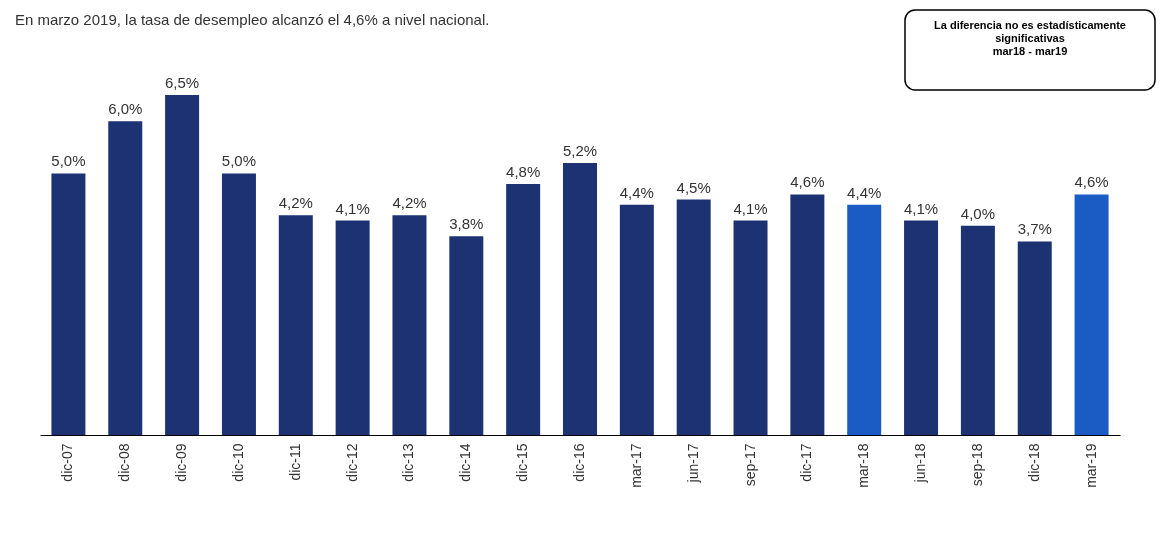  What do you see at coordinates (465, 462) in the screenshot?
I see `x-tick-label: dic-14` at bounding box center [465, 462].